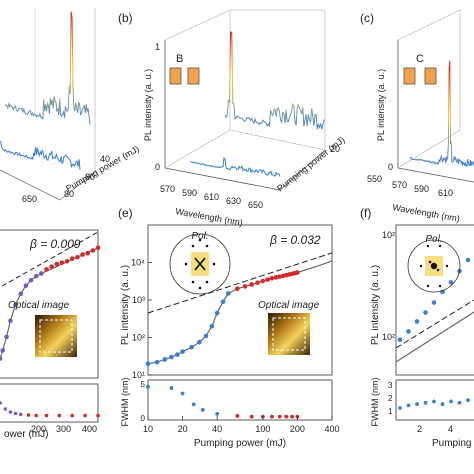 This screenshot has height=474, width=474. I want to click on panel-b-inset-label: B, so click(179, 59).